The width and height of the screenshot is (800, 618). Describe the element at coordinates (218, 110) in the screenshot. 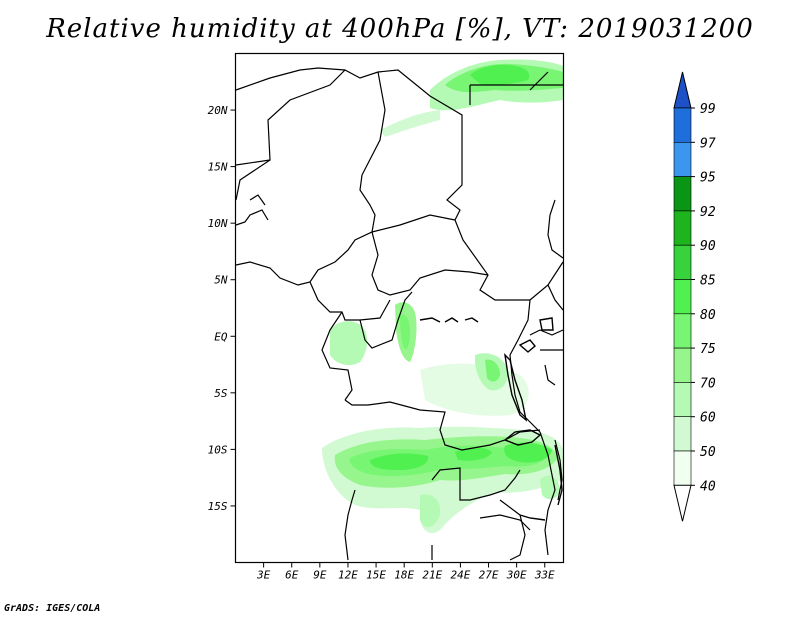

I see `y-tick-label: 20N` at that location.